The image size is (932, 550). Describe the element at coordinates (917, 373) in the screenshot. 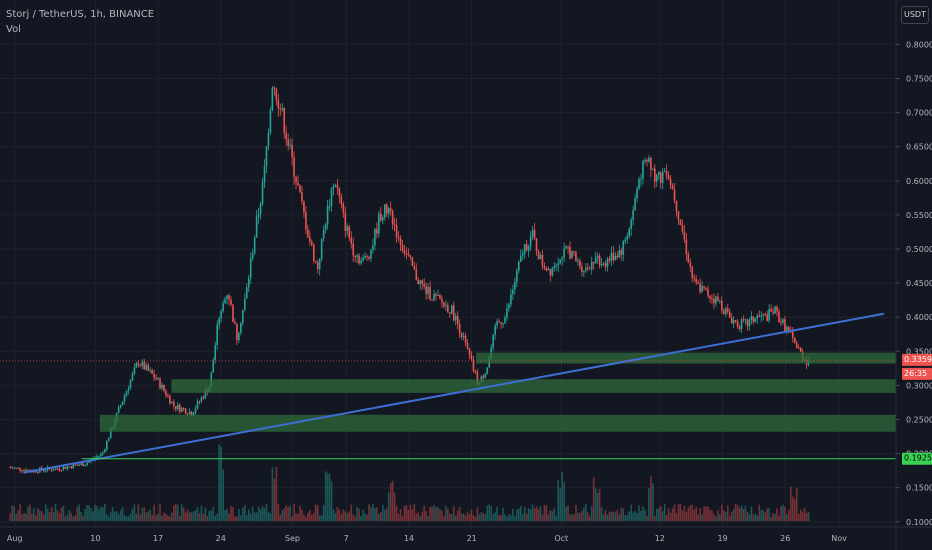

I see `countdown-badge-bg` at that location.